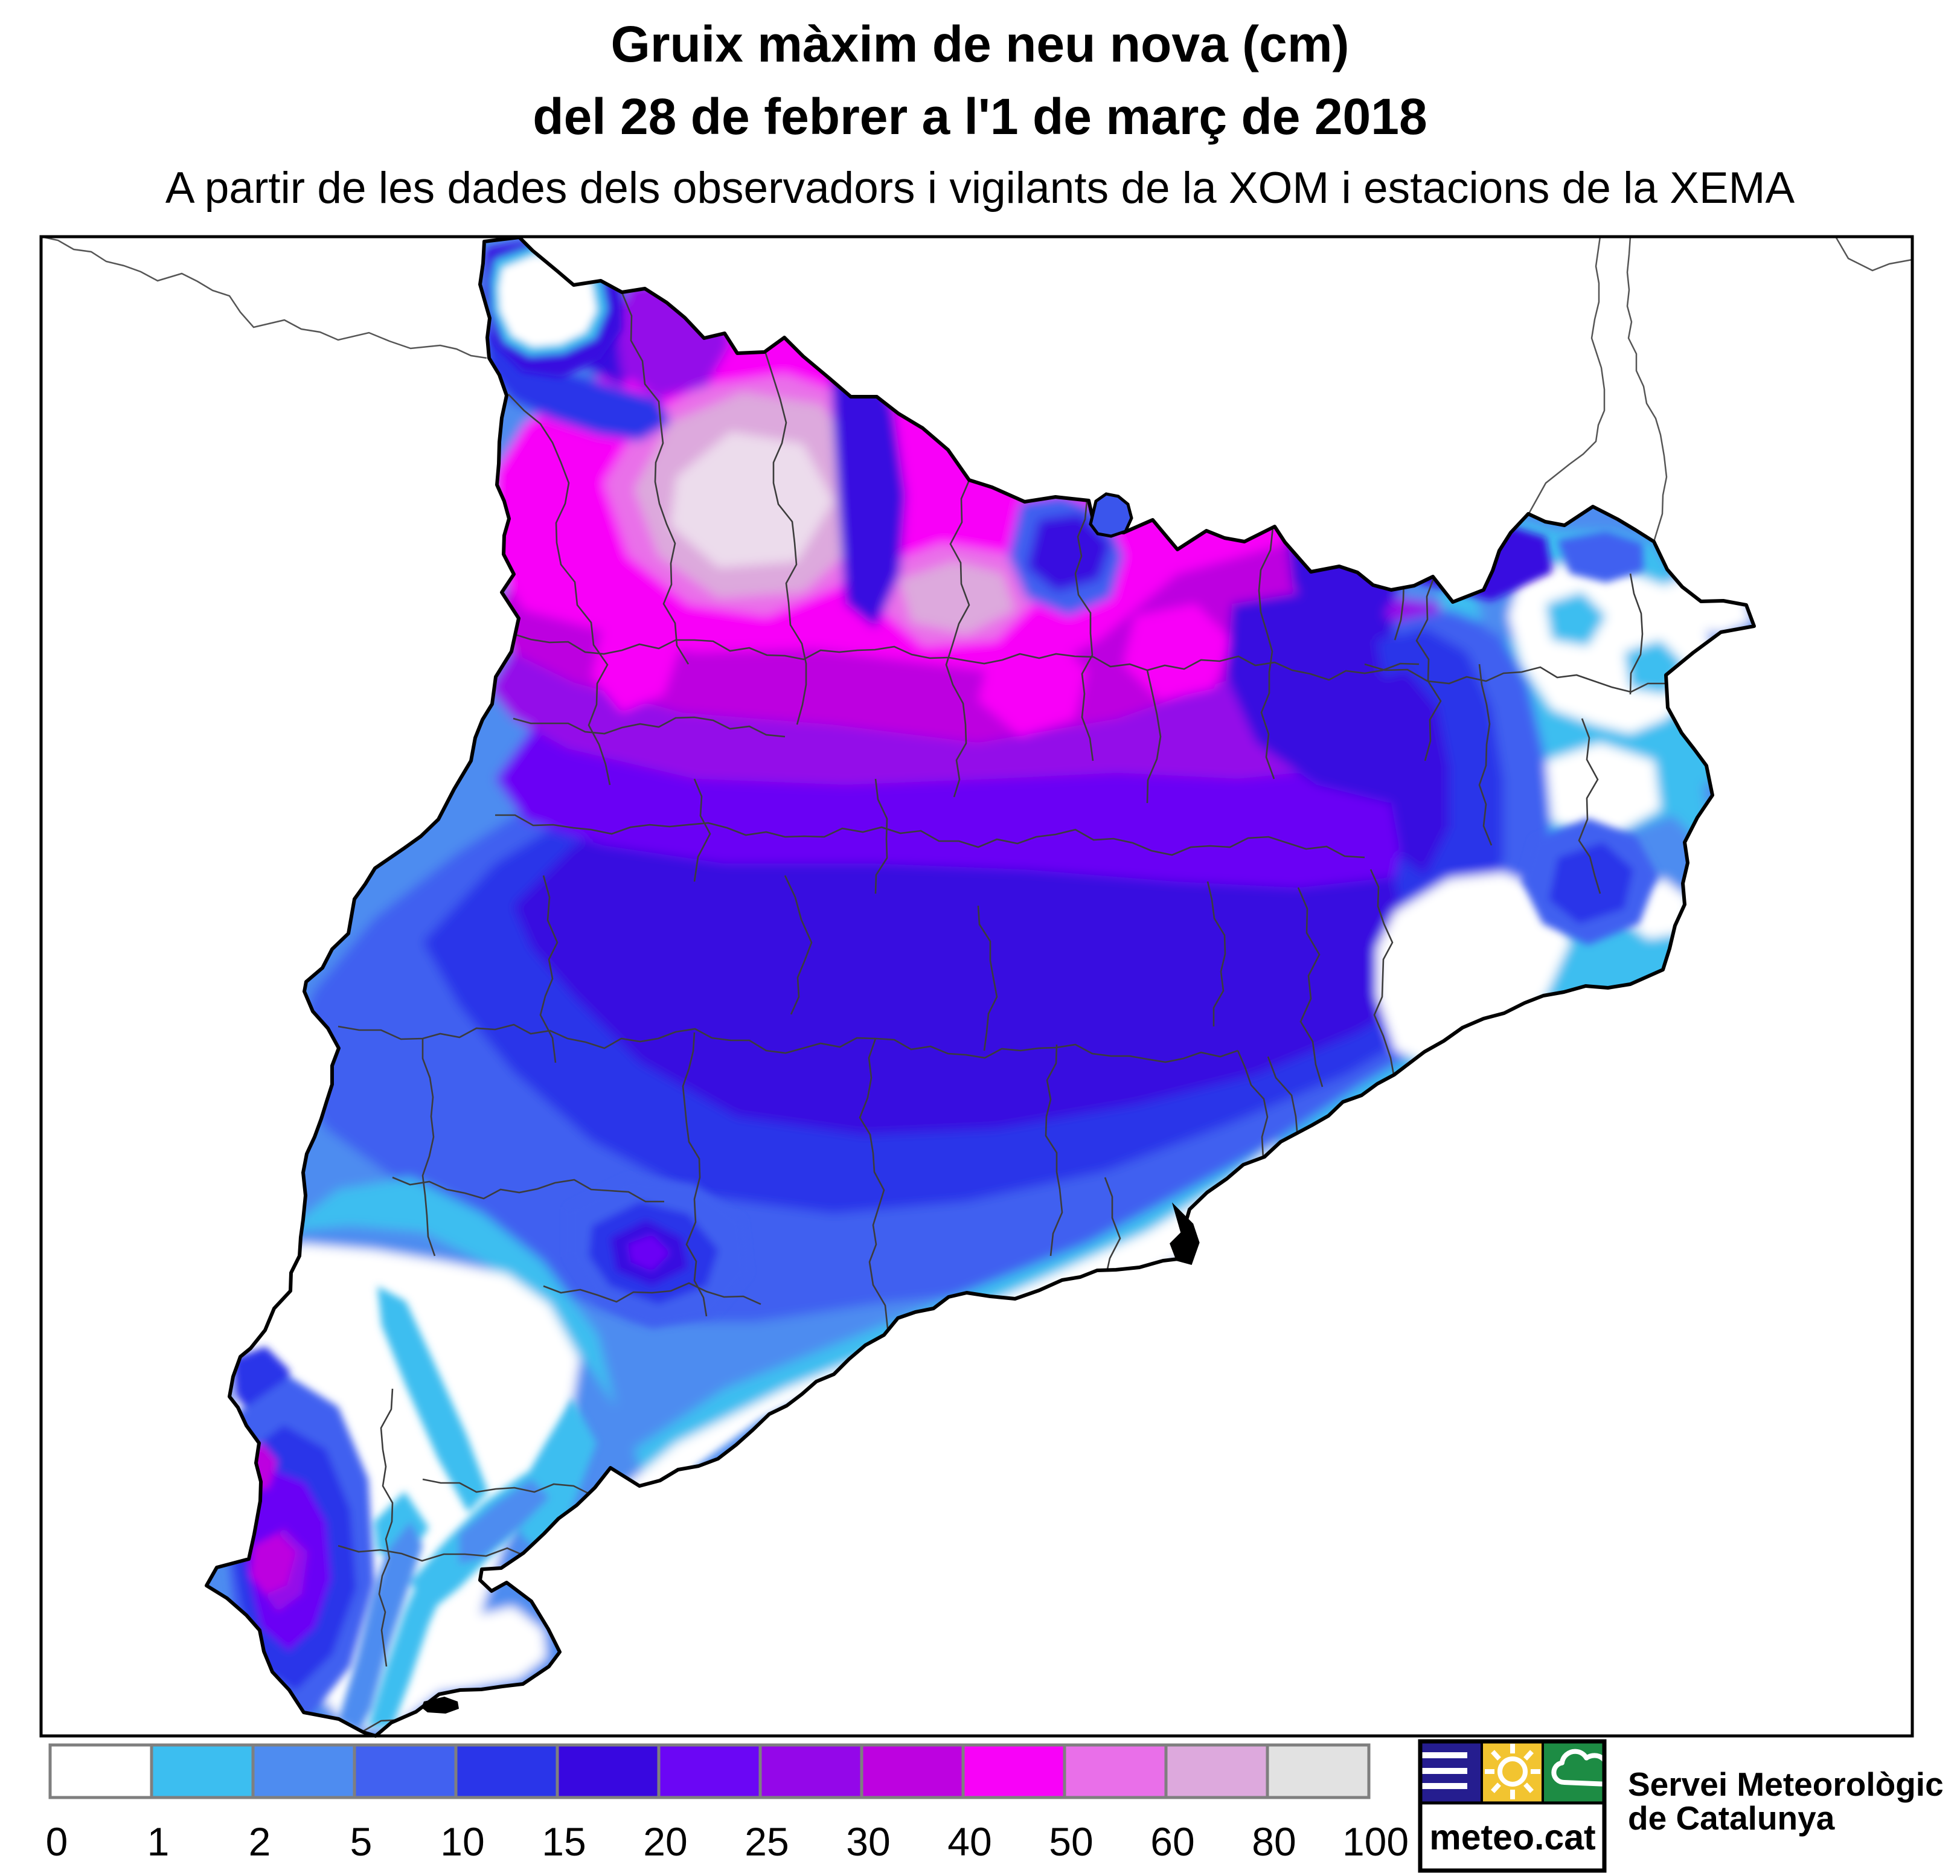 Image resolution: width=1960 pixels, height=1876 pixels. Describe the element at coordinates (1731, 1818) in the screenshot. I see `svg-text: de Catalunya` at that location.